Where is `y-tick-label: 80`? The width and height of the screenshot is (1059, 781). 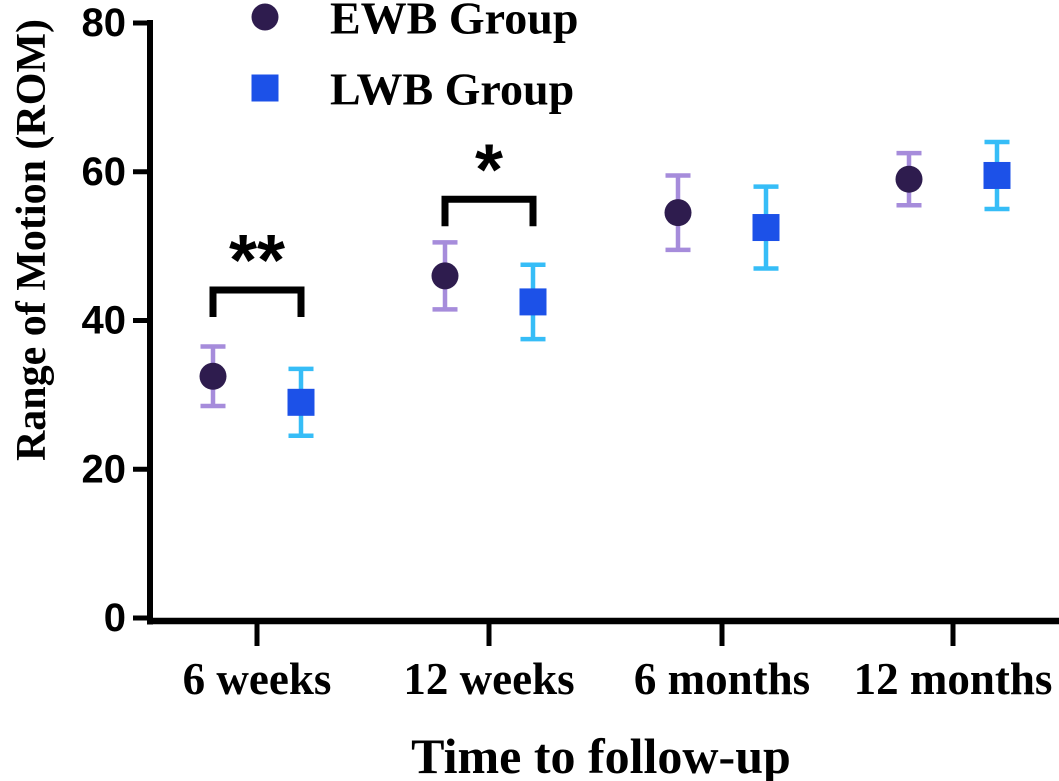 y-tick-label: 80 is located at coordinates (104, 23).